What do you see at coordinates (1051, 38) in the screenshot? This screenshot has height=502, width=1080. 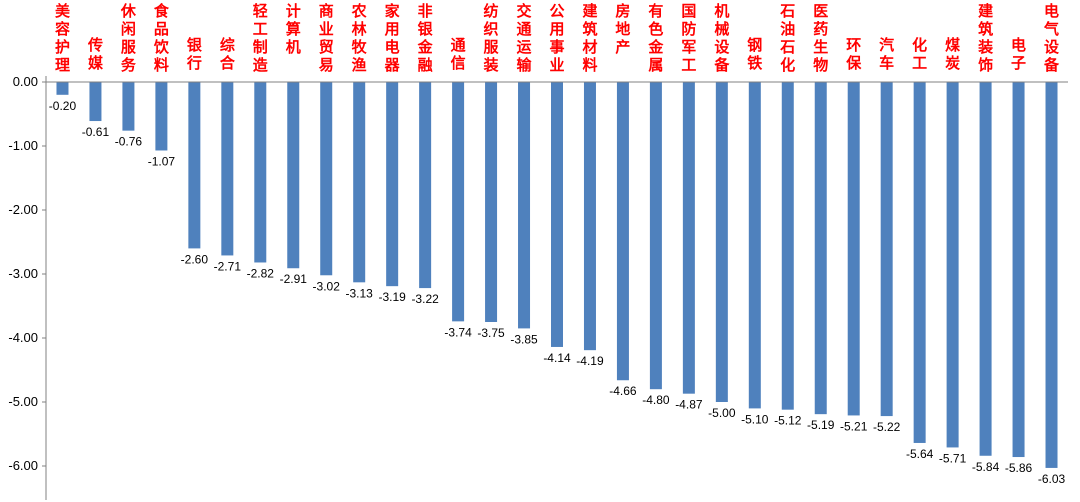 I see `category-label: 电气设备` at bounding box center [1051, 38].